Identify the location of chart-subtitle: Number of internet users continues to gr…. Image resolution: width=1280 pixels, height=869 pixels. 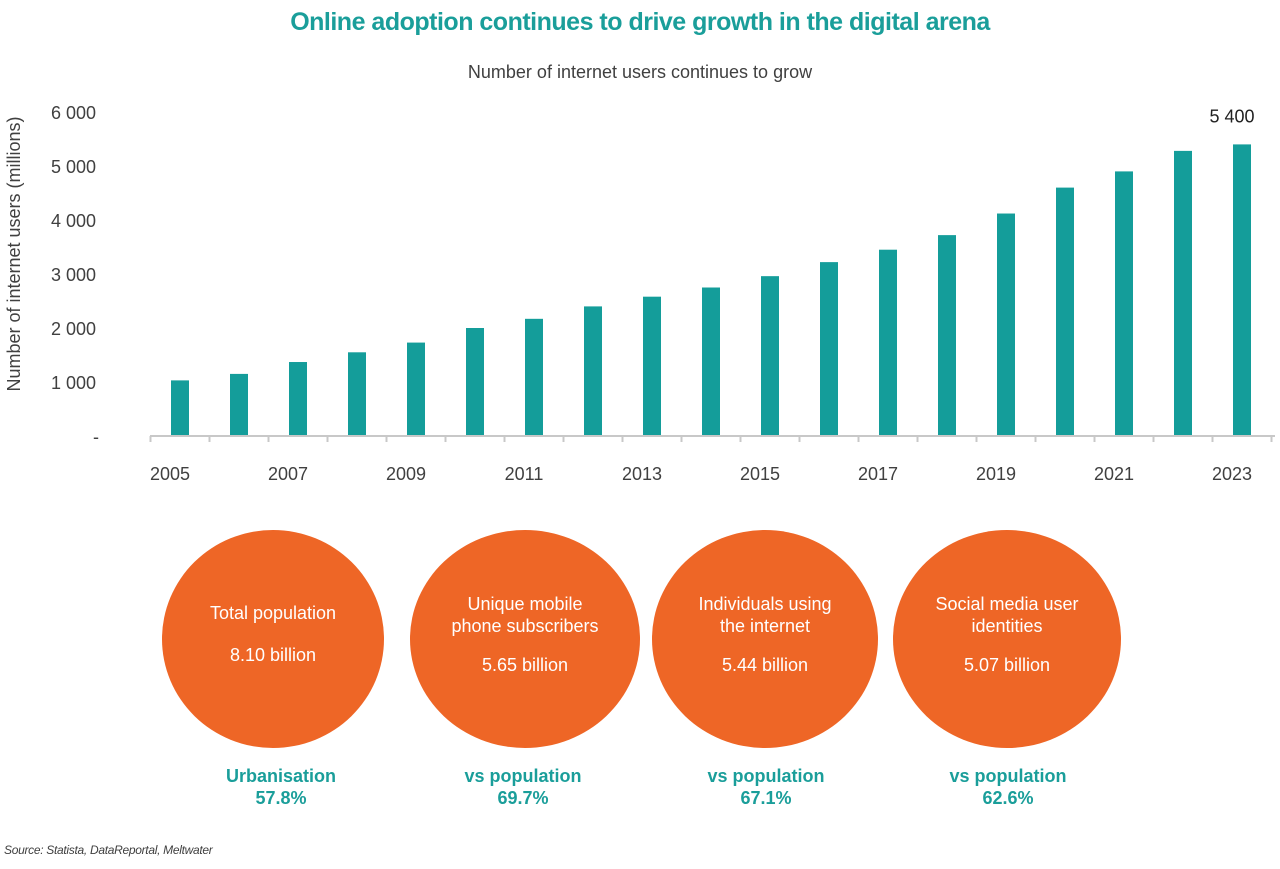
(640, 72).